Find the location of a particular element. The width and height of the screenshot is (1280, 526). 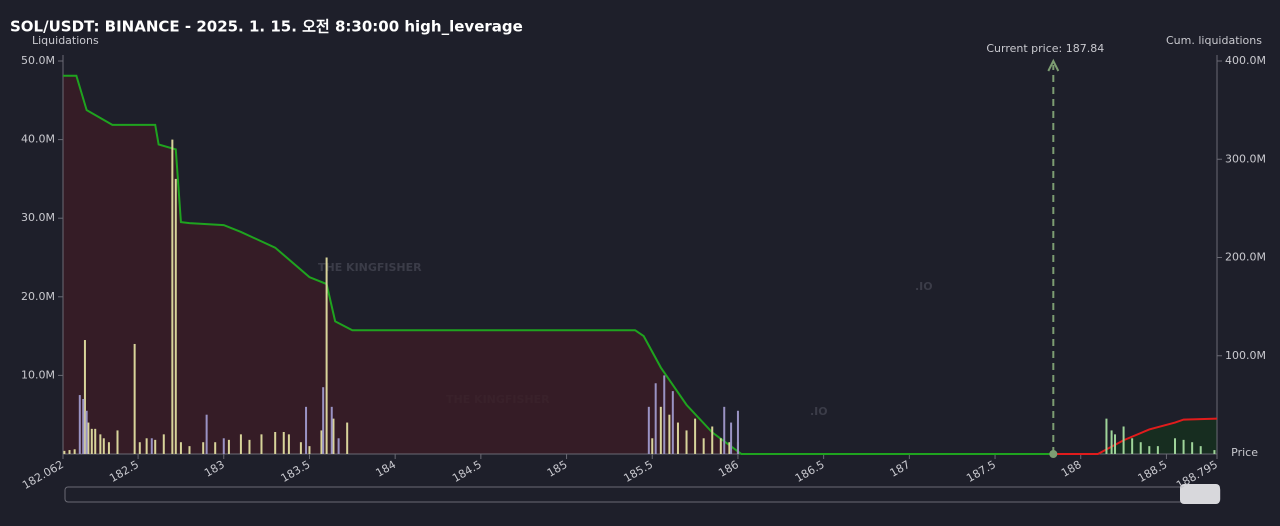

current-price-arrow is located at coordinates (1053, 65).